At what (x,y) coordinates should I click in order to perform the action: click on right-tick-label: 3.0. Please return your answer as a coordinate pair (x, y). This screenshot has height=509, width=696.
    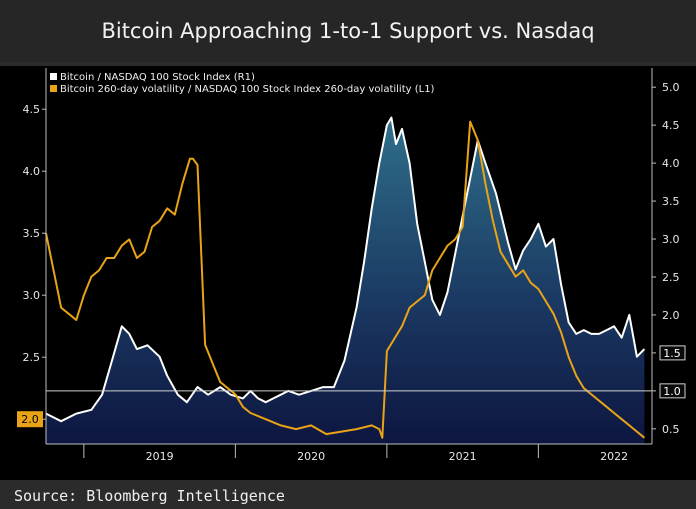
    Looking at the image, I should click on (671, 239).